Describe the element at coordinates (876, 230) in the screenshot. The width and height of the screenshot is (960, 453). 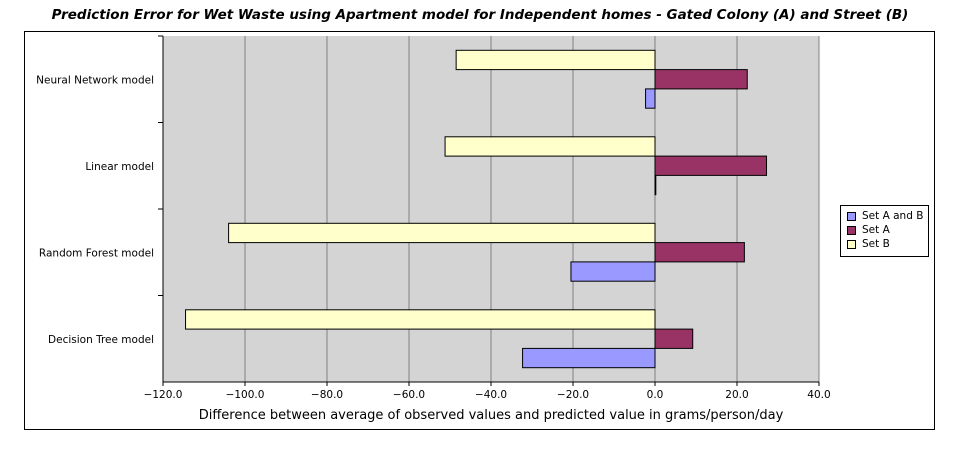
I see `legend-label: Set A` at that location.